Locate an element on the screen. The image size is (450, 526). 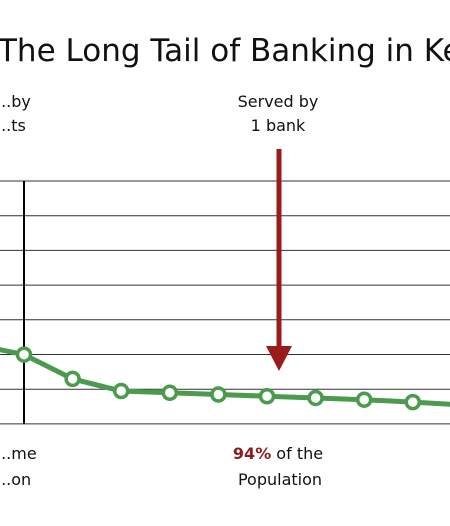
annotation-pct-suffix: of the is located at coordinates (297, 453).